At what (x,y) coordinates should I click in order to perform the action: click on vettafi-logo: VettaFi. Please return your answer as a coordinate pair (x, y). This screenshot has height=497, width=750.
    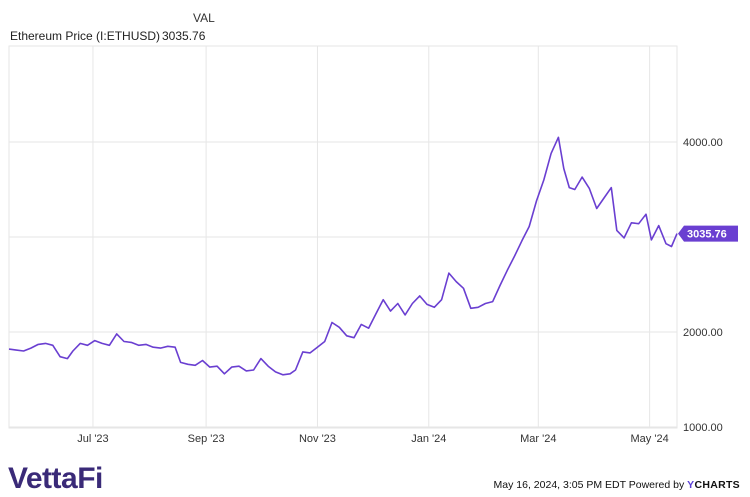
    Looking at the image, I should click on (55, 478).